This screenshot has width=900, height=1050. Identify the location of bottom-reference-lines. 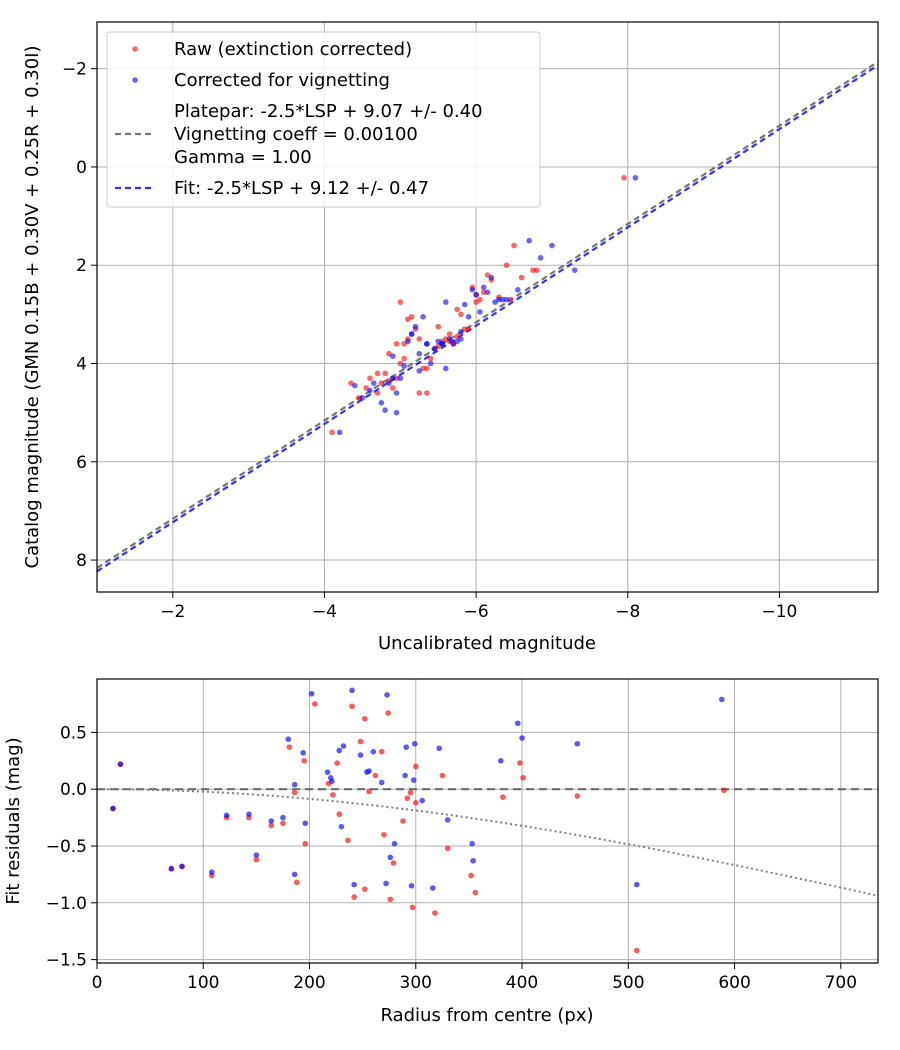
(487, 842).